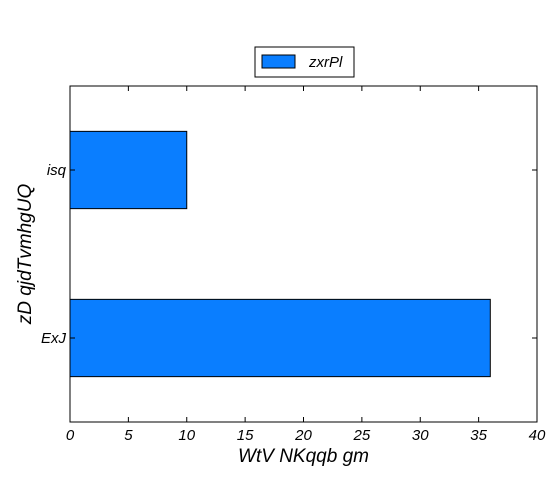 The width and height of the screenshot is (560, 480). What do you see at coordinates (128, 170) in the screenshot?
I see `bar-isq` at bounding box center [128, 170].